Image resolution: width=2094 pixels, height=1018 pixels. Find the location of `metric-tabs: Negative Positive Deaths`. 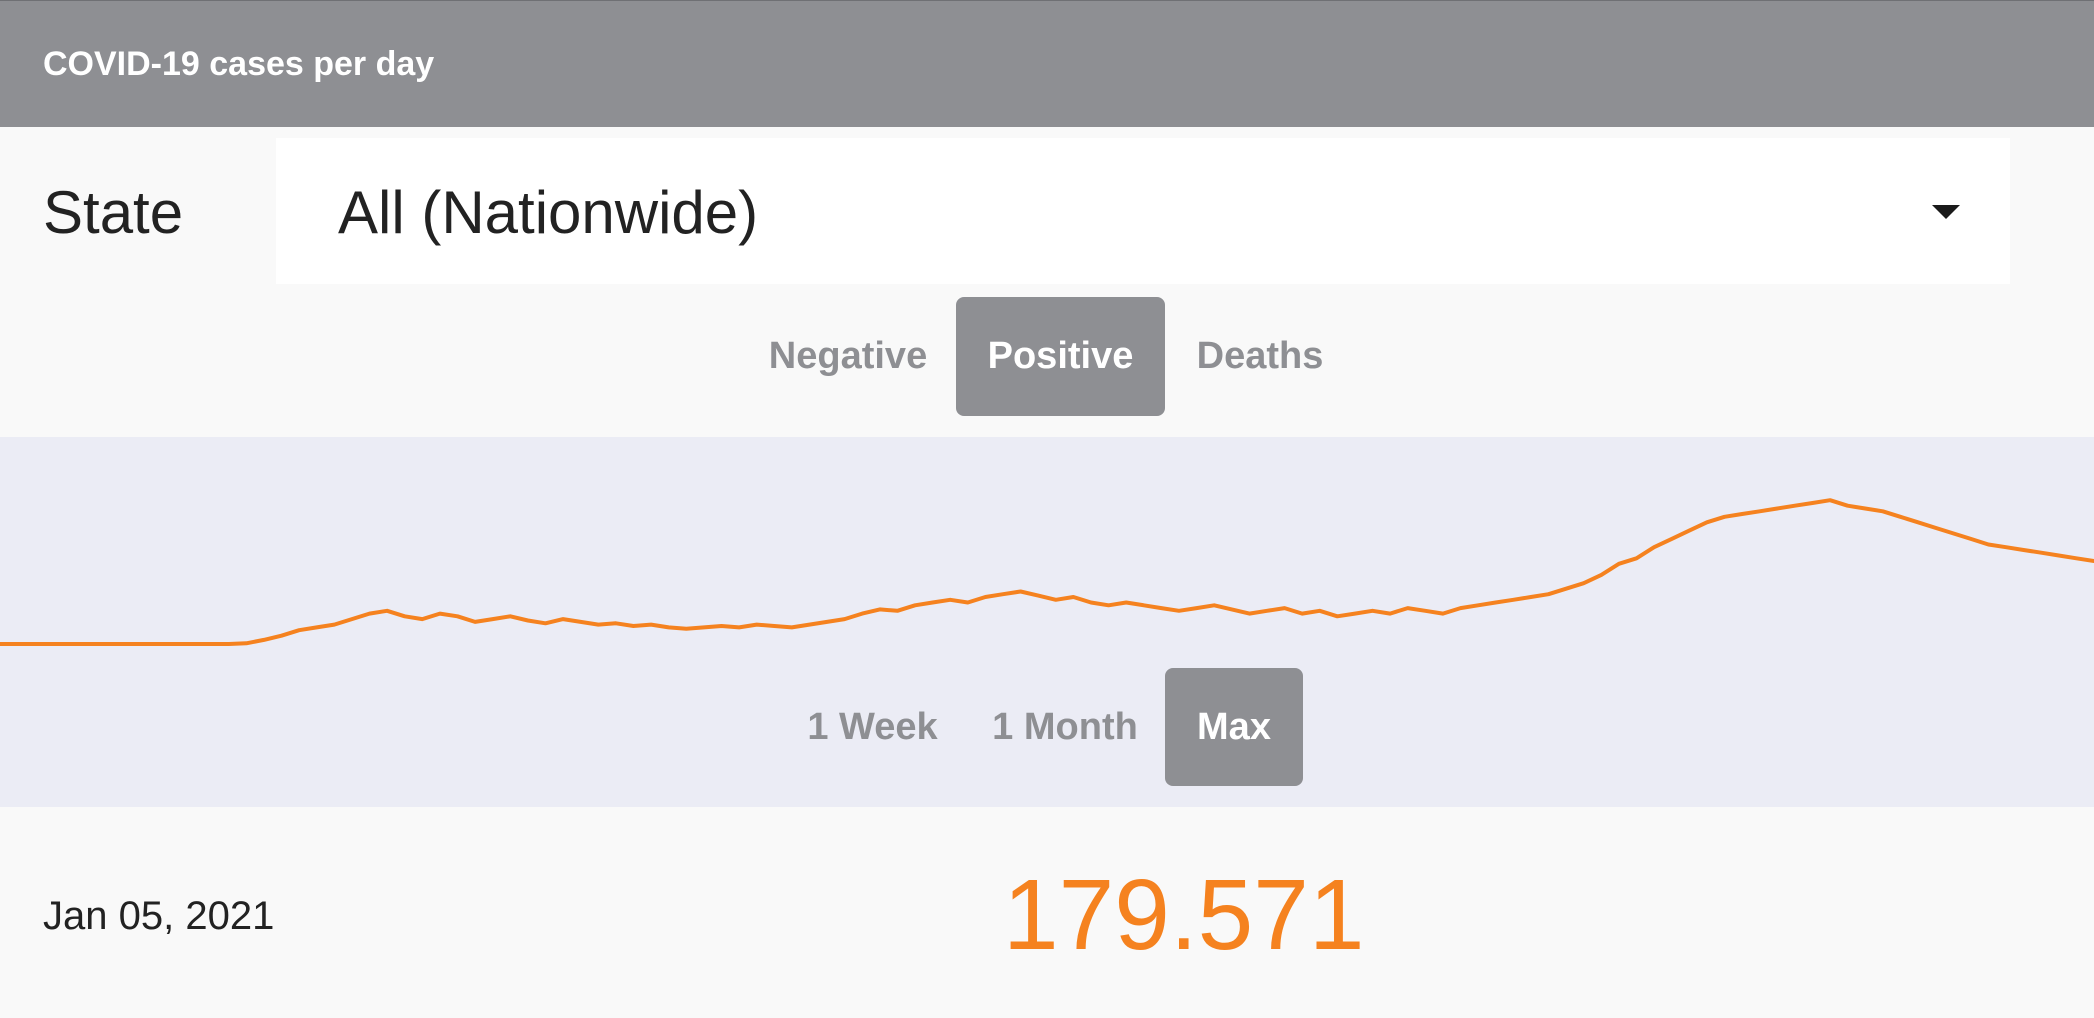

metric-tabs: Negative Positive Deaths is located at coordinates (1047, 356).